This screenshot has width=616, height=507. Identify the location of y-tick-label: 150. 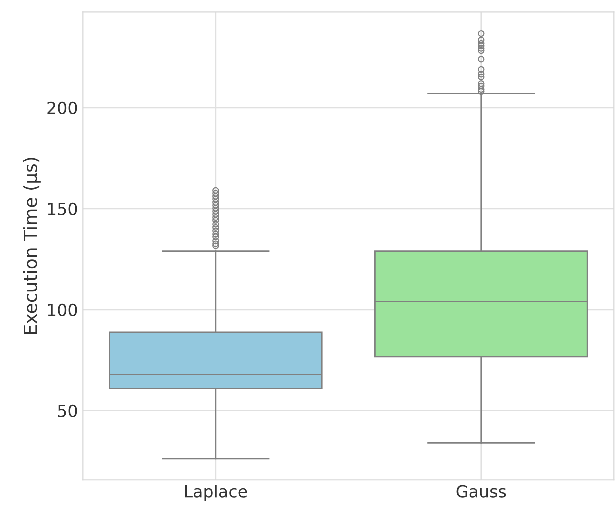
(63, 209).